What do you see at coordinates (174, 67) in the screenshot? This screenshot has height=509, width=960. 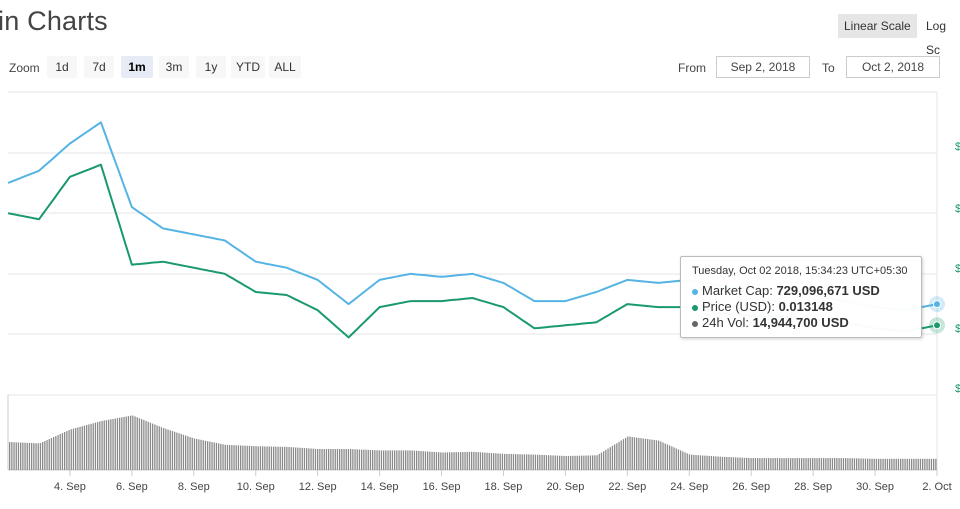 I see `zoom-3m-button: 3m` at bounding box center [174, 67].